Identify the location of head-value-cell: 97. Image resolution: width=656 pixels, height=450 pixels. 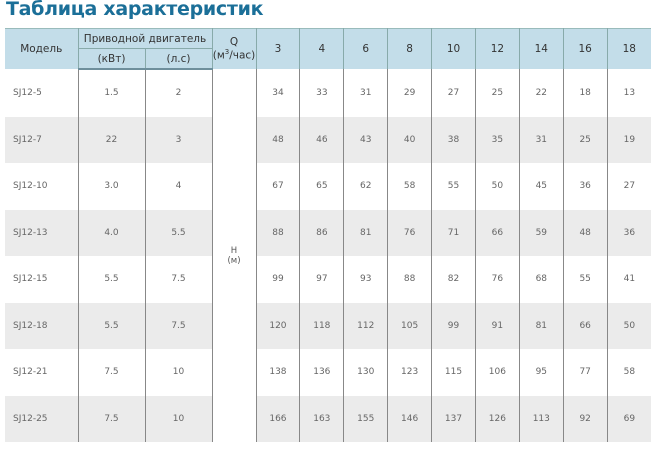
(321, 279).